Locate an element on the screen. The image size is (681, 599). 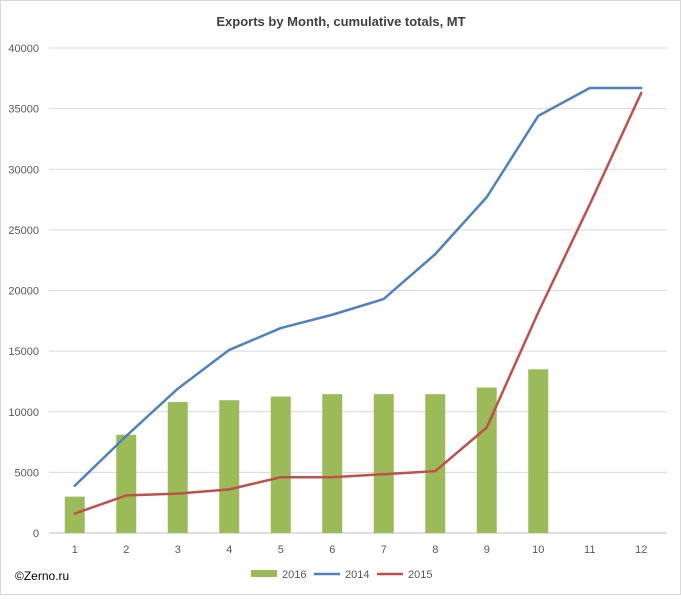
x-tick-label: 5 is located at coordinates (281, 550).